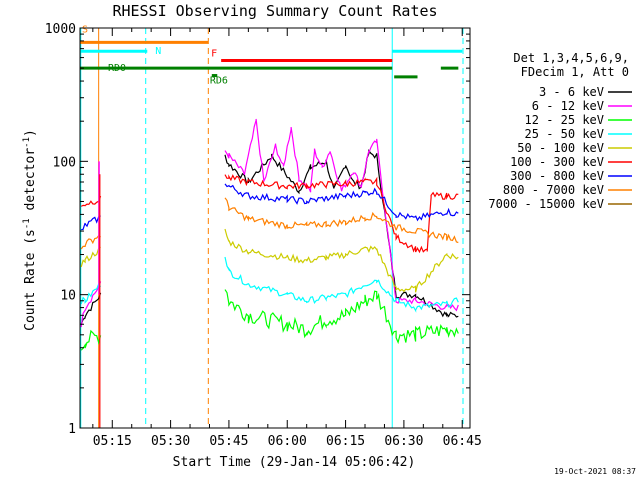  I want to click on legend-label: 50 - 100 keV, so click(560, 148).